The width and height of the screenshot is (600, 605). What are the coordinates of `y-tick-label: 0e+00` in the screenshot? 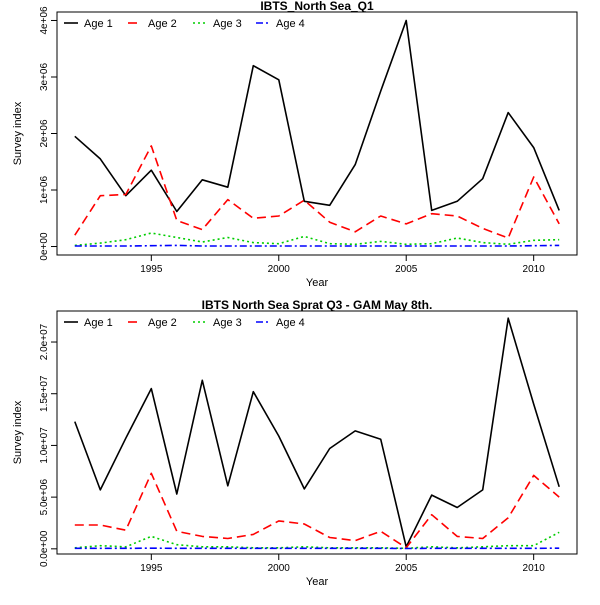 It's located at (44, 246).